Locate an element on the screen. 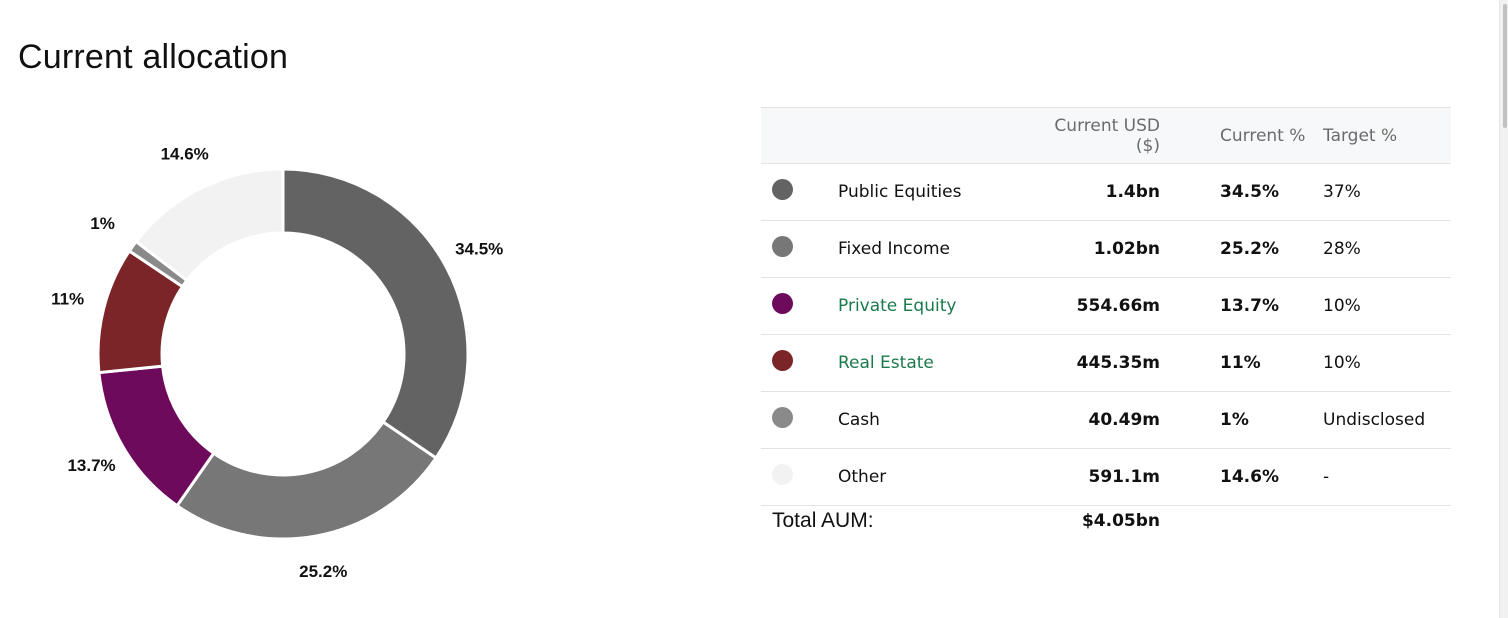 This screenshot has width=1508, height=618. current-usd-cell: 40.49m is located at coordinates (1124, 420).